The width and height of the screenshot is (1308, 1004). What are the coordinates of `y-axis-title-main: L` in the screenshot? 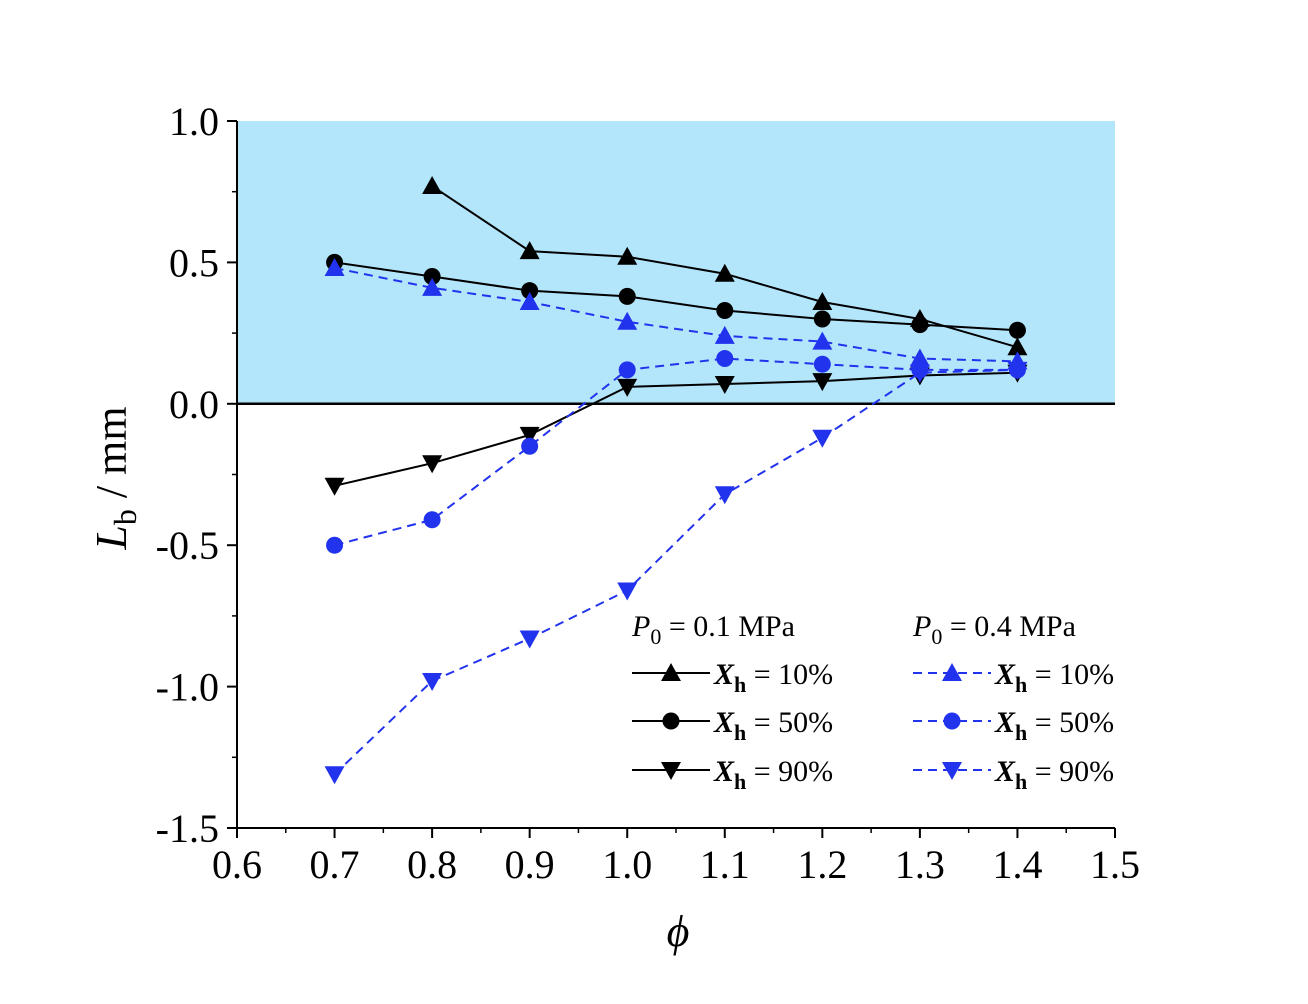 It's located at (111, 537).